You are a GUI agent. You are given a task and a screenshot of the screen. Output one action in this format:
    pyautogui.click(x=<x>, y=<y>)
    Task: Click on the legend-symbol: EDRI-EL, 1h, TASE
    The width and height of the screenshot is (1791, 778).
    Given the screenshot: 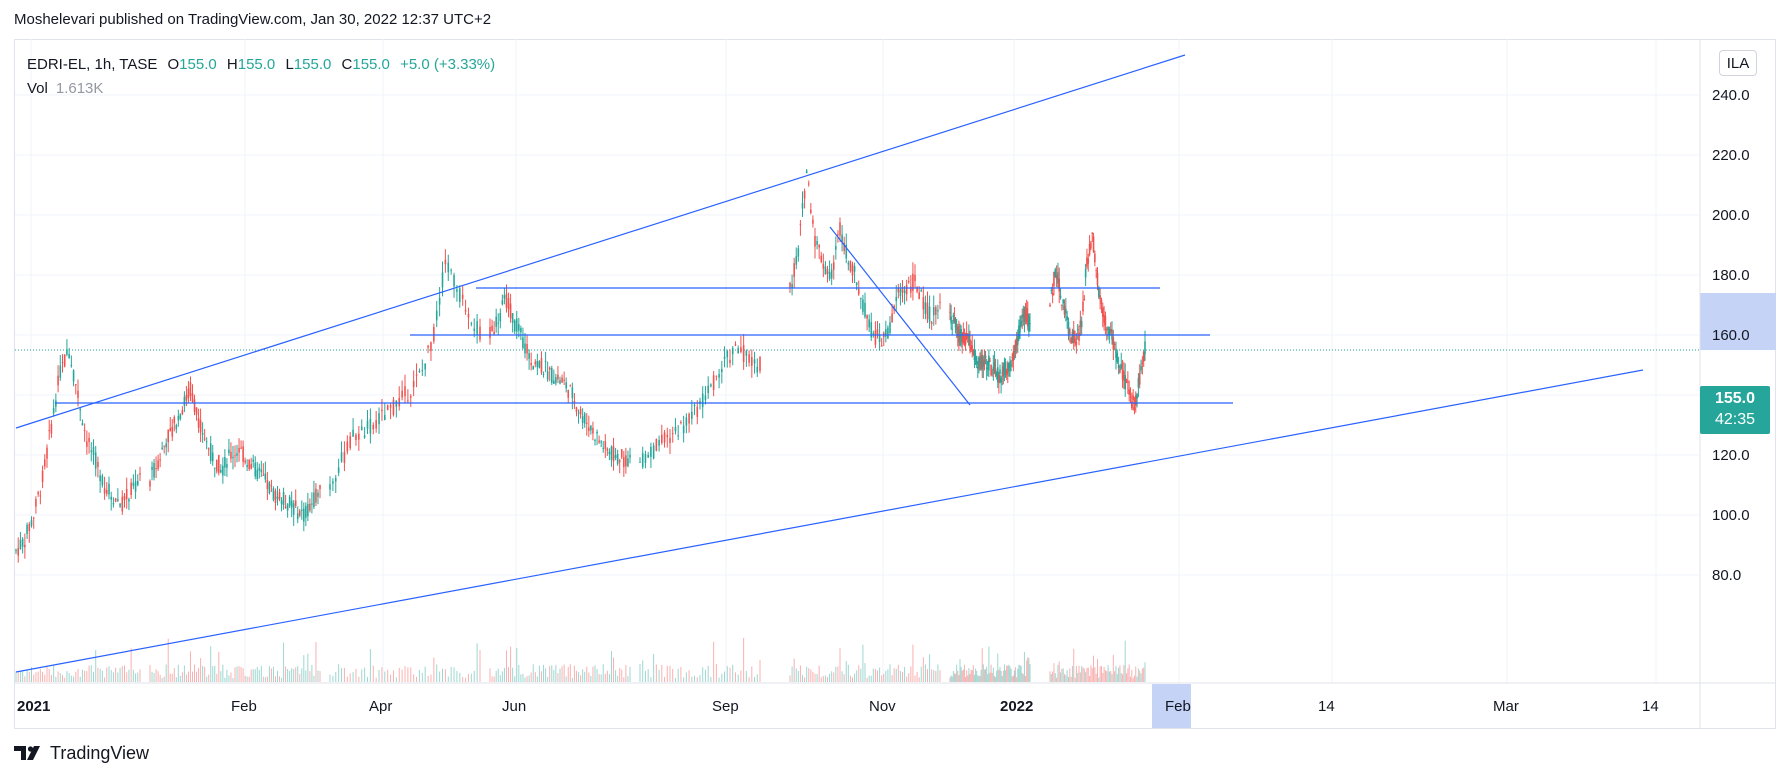 What is the action you would take?
    pyautogui.click(x=92, y=64)
    